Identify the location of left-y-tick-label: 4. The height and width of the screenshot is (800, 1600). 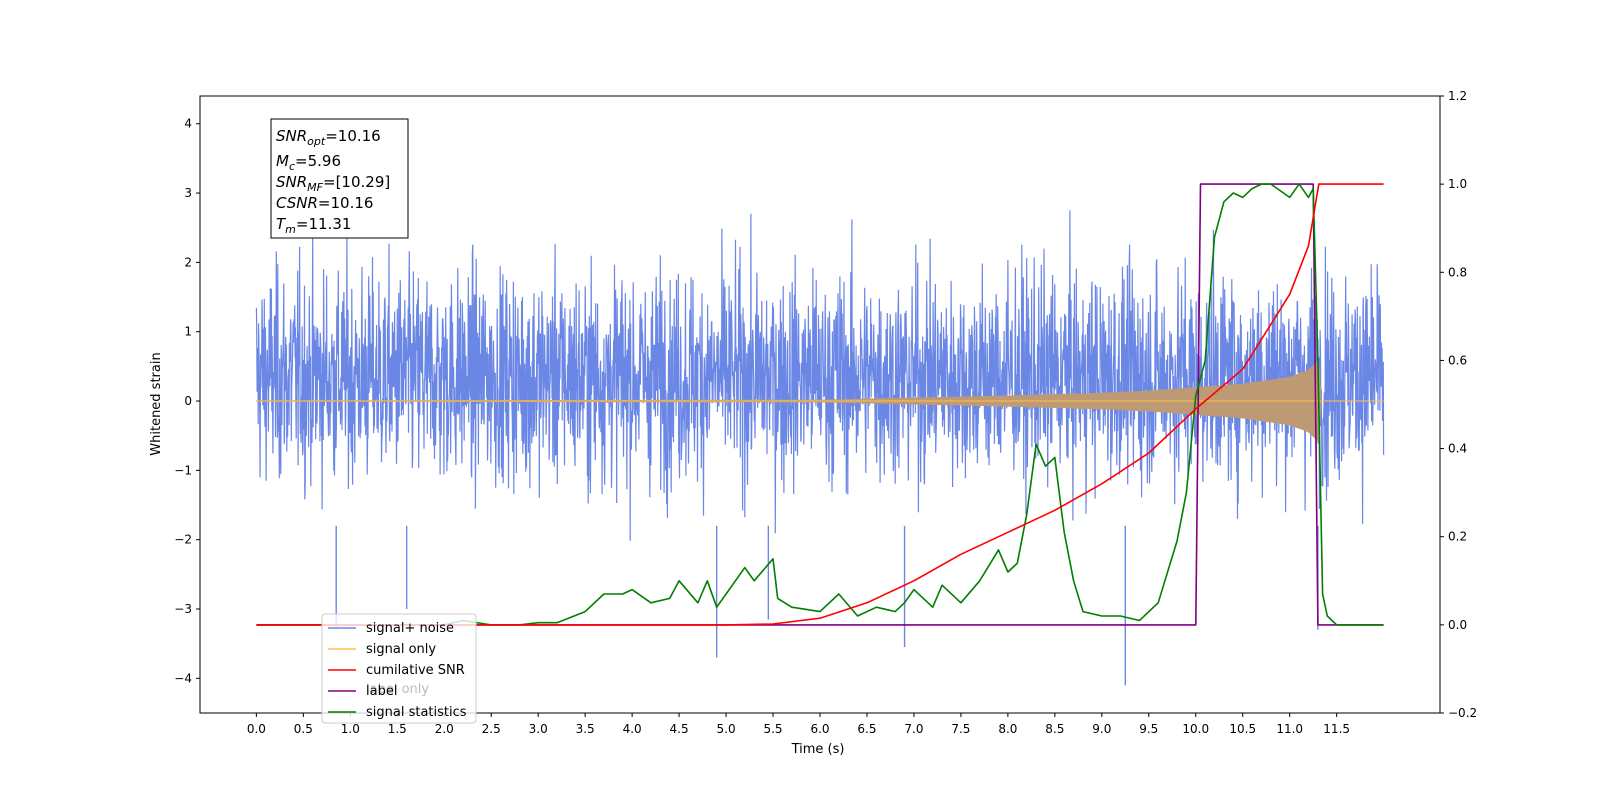
(188, 124).